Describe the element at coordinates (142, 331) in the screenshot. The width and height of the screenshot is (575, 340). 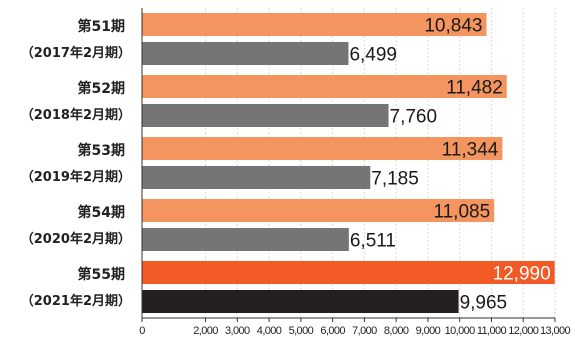
I see `x-tick-label: 0` at that location.